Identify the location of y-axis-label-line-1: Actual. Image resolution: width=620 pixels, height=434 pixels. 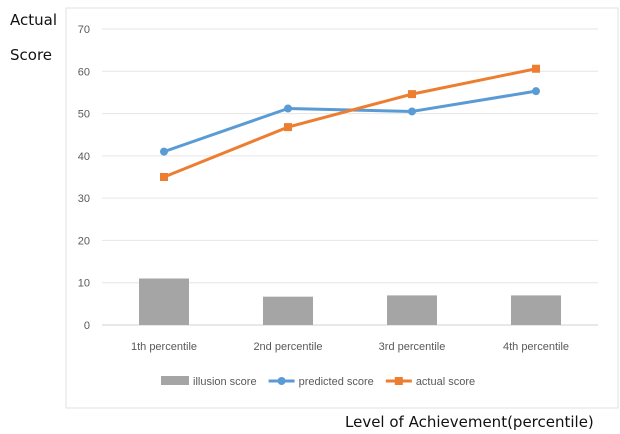
(33, 20).